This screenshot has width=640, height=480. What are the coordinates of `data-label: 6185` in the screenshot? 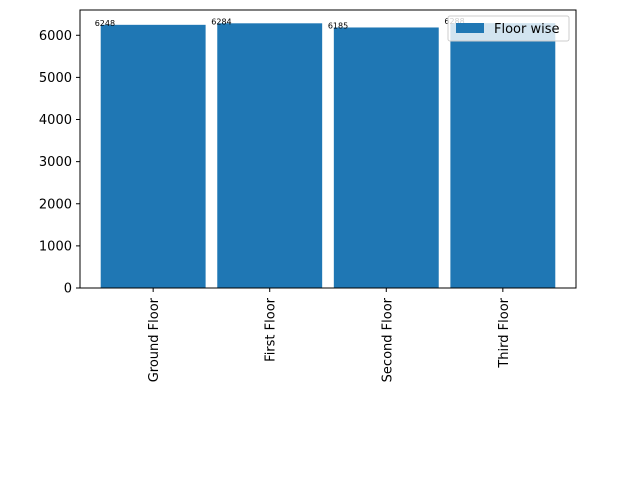 It's located at (338, 25).